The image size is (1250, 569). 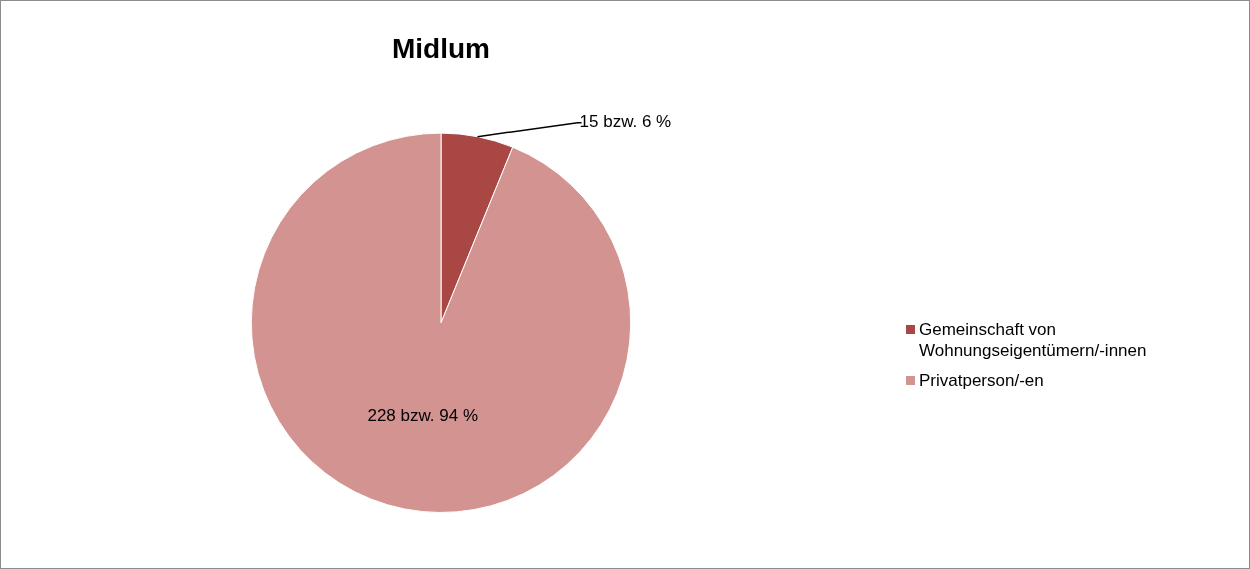 I want to click on legend-label: Privatperson/-en, so click(x=981, y=380).